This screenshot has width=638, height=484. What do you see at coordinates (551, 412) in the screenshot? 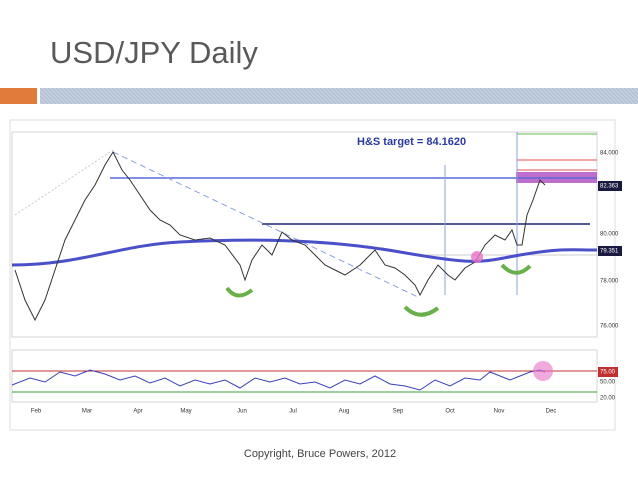
I see `x-label: Dec` at bounding box center [551, 412].